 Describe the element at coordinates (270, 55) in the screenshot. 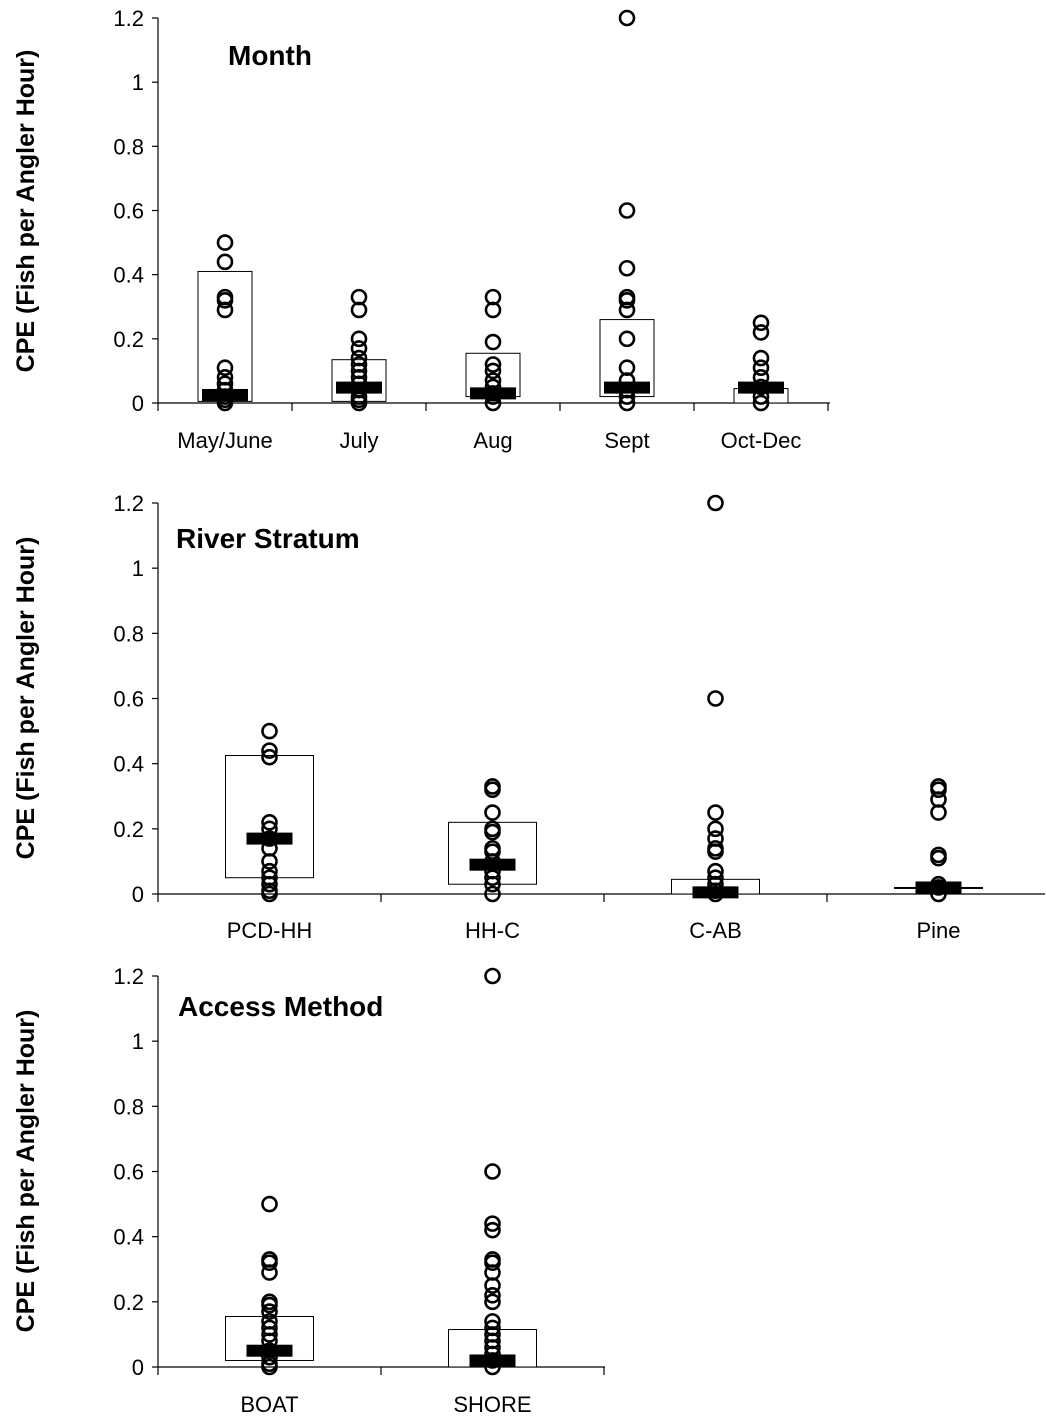

I see `panel-title: Month` at that location.